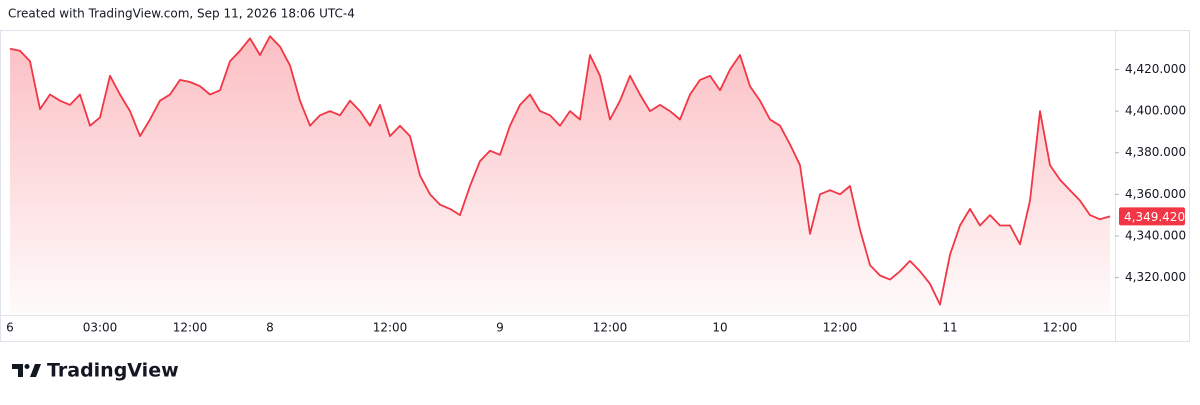 The height and width of the screenshot is (405, 1200). I want to click on y-tick-label: 4,400.000, so click(1155, 111).